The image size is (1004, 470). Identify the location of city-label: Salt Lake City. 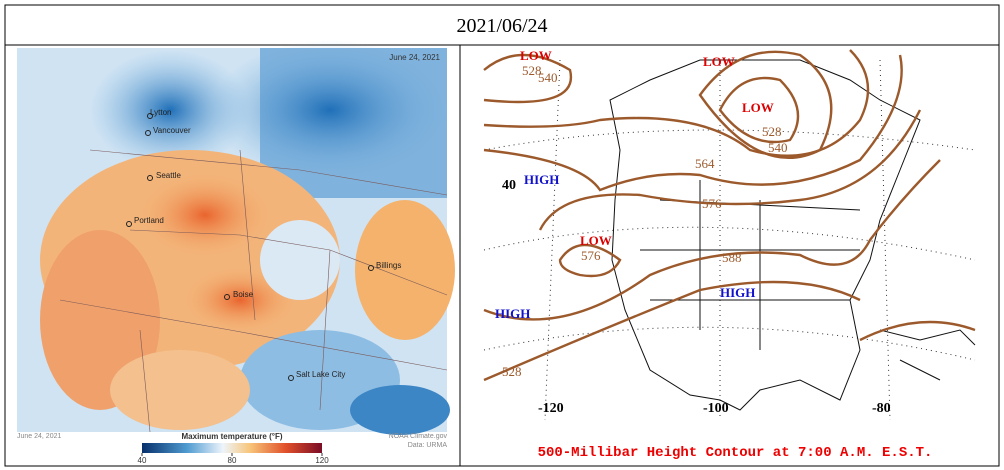
(320, 374).